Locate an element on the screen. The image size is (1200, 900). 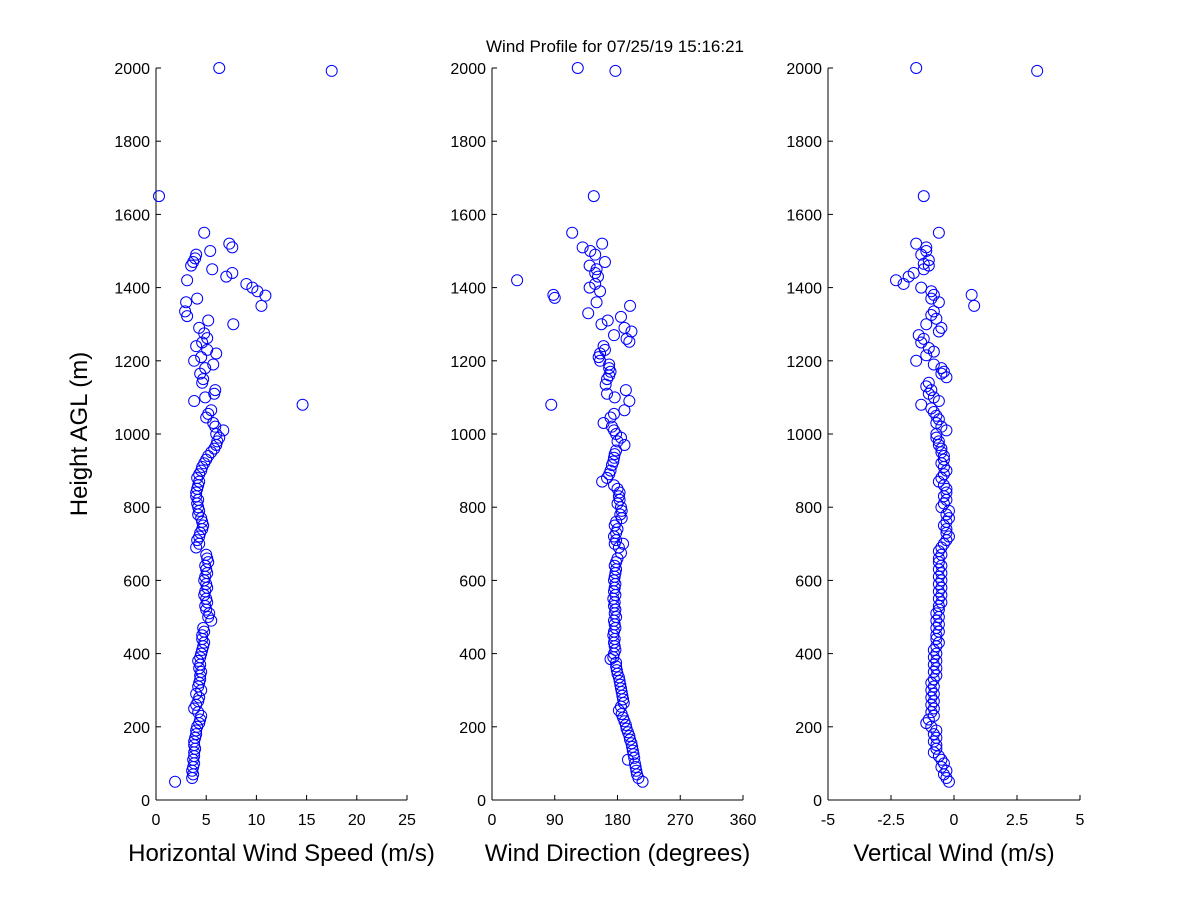
x-tick-label: 25 is located at coordinates (407, 820).